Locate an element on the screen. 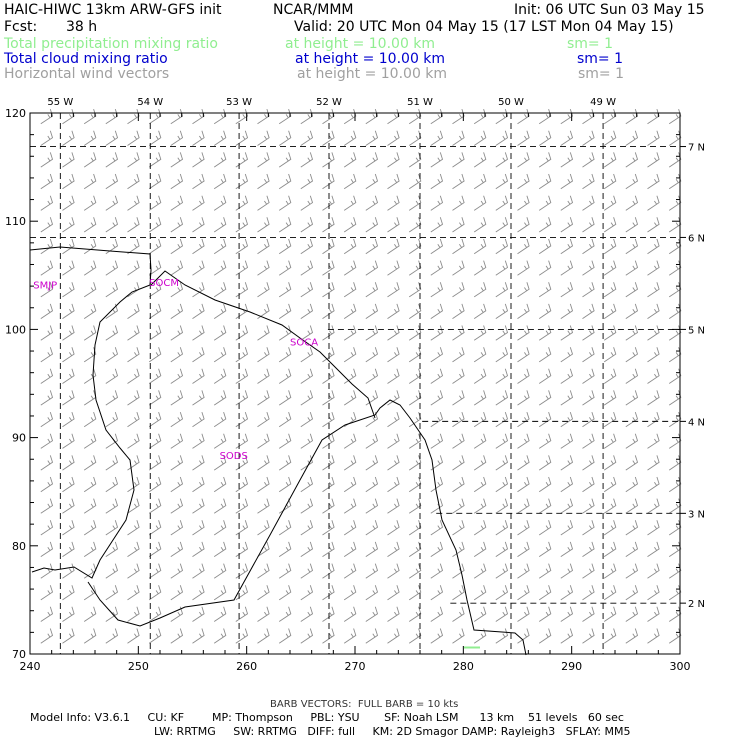 Image resolution: width=740 pixels, height=740 pixels. x-tick-label: 300 is located at coordinates (680, 666).